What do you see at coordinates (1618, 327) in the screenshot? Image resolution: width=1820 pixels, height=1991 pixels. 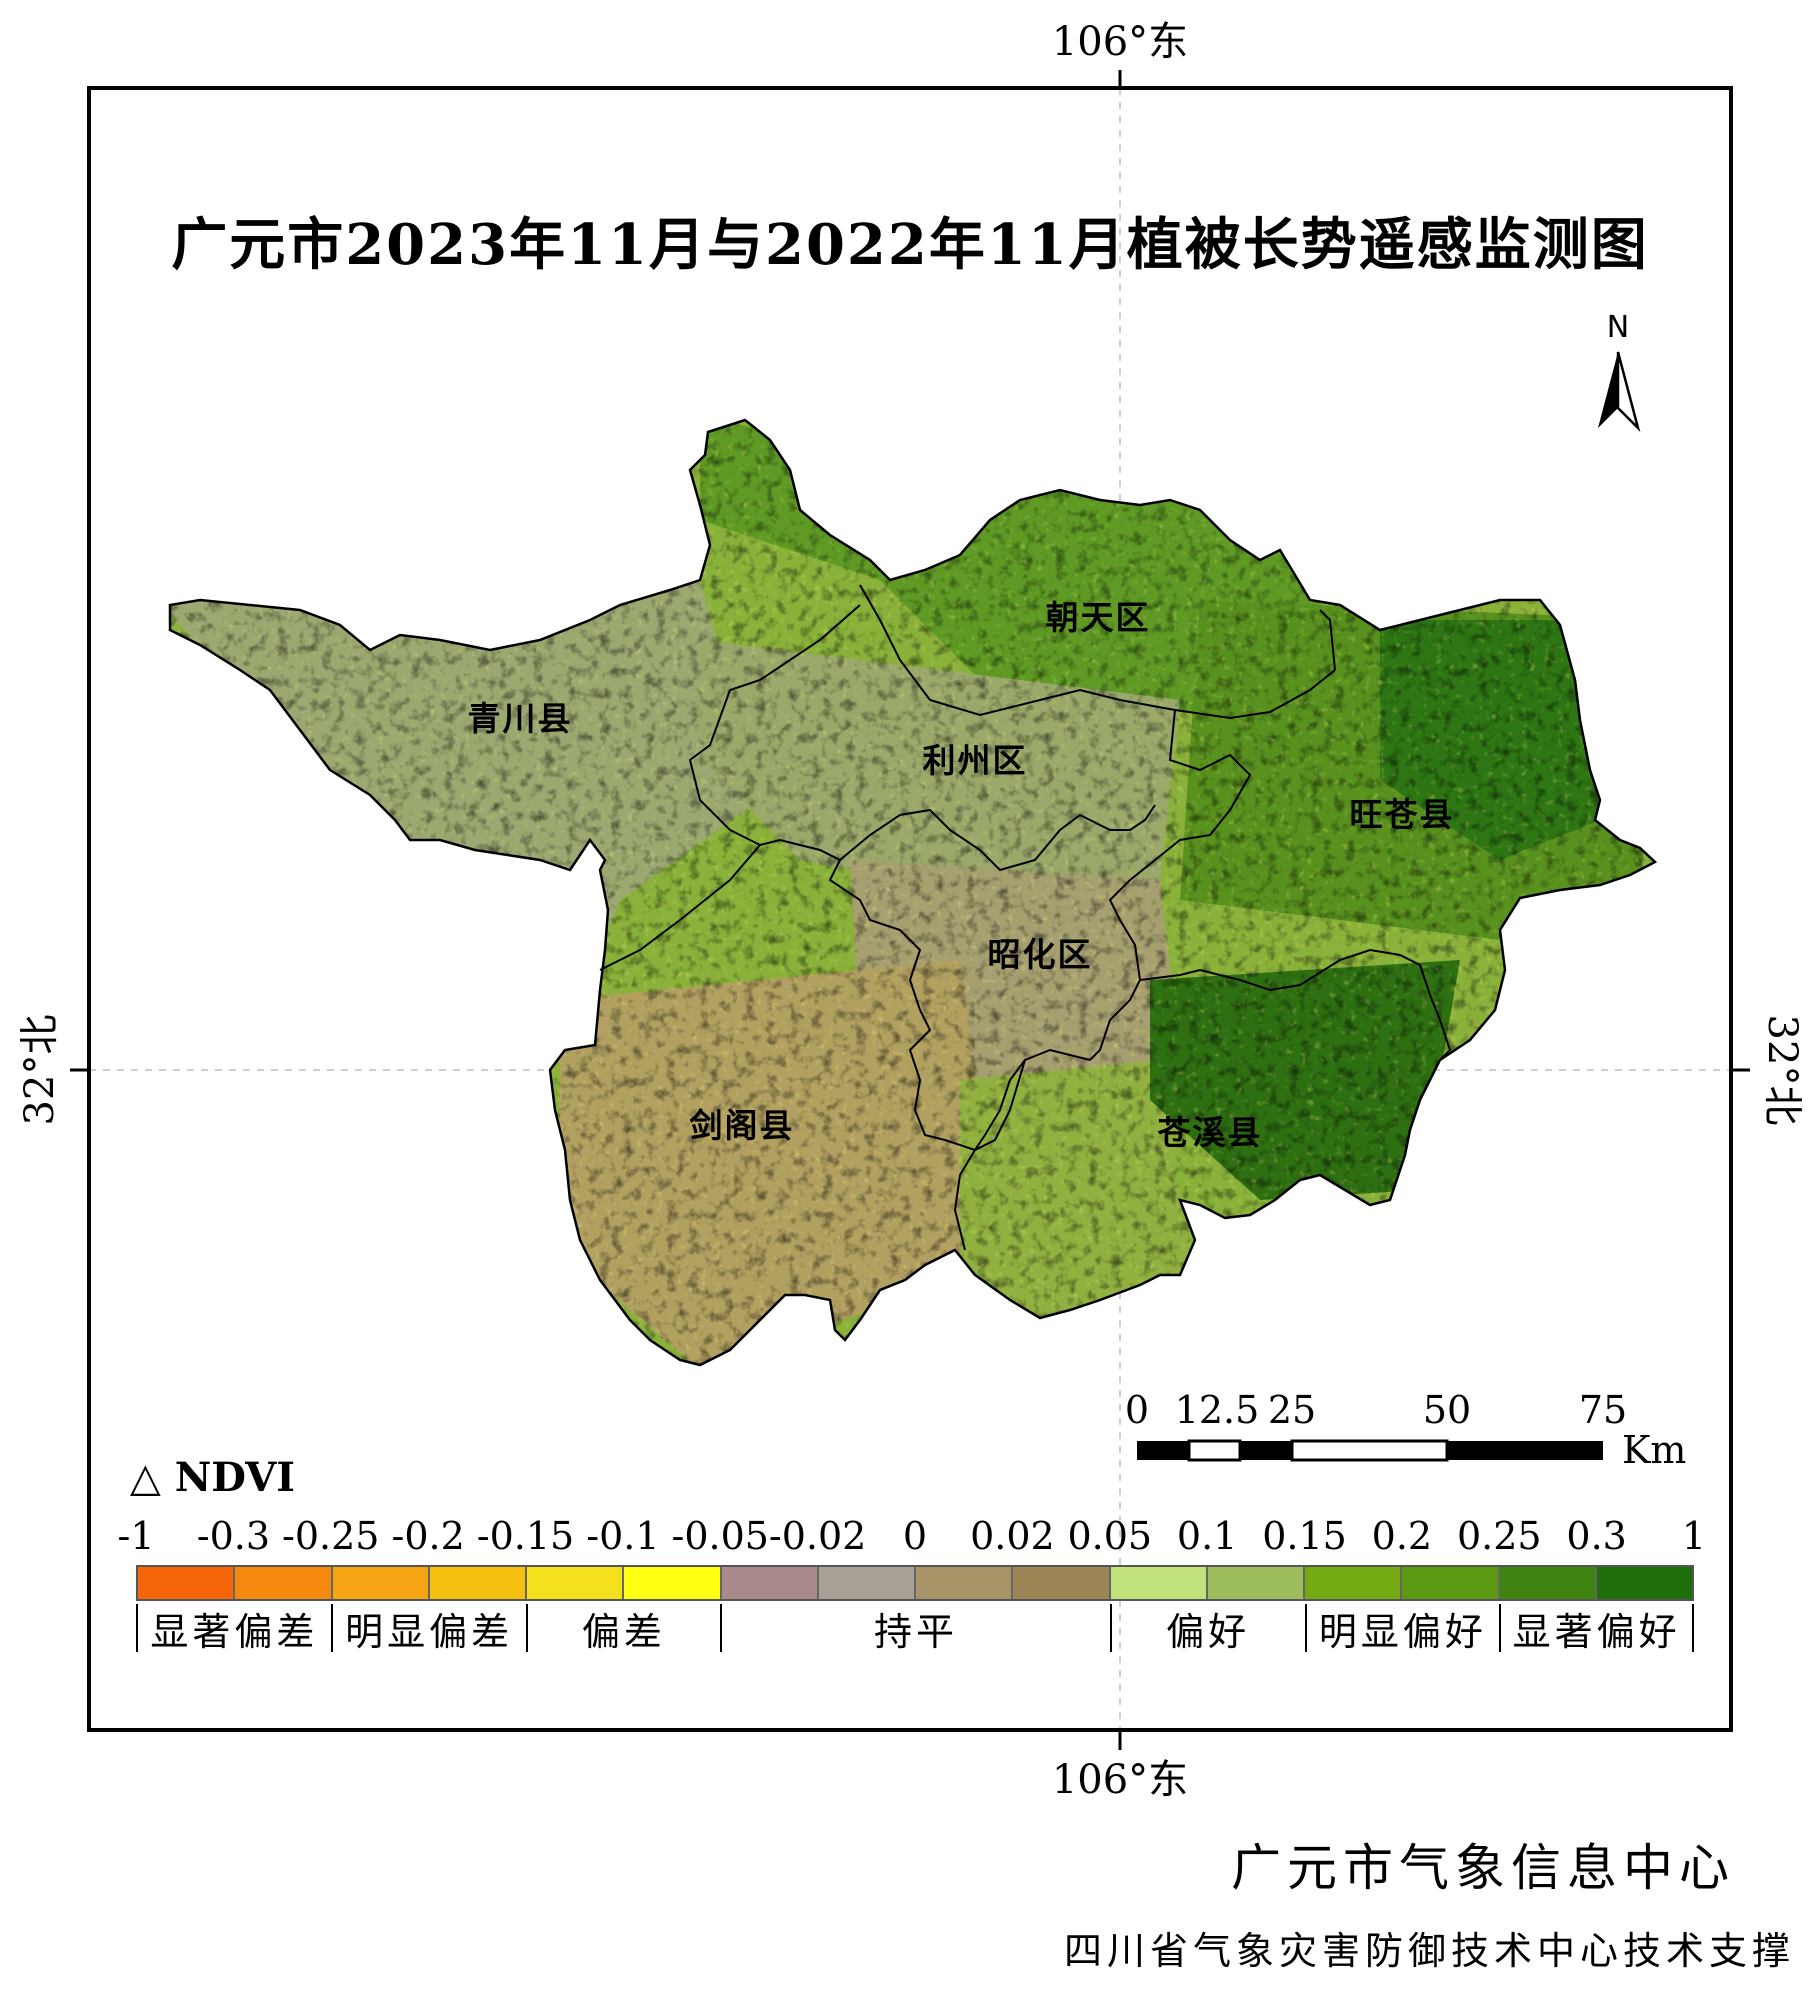 I see `north-arrow-label: N` at bounding box center [1618, 327].